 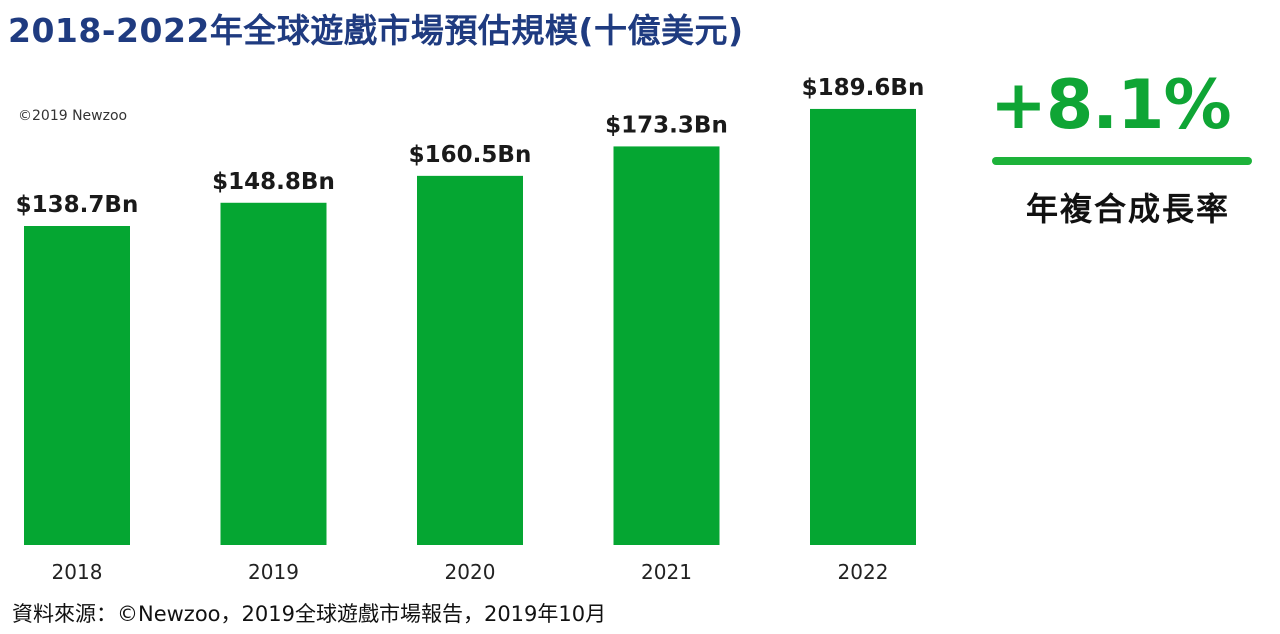 What do you see at coordinates (1128, 209) in the screenshot?
I see `cagr-label: 年複合成長率` at bounding box center [1128, 209].